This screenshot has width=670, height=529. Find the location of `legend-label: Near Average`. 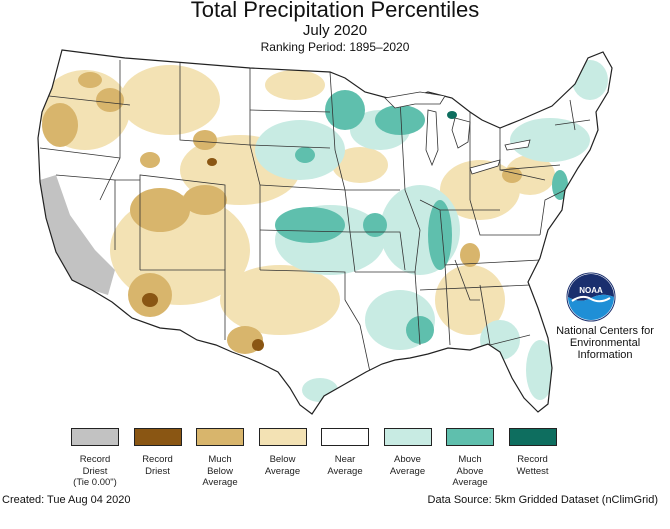

legend-label: Near Average is located at coordinates (345, 465).